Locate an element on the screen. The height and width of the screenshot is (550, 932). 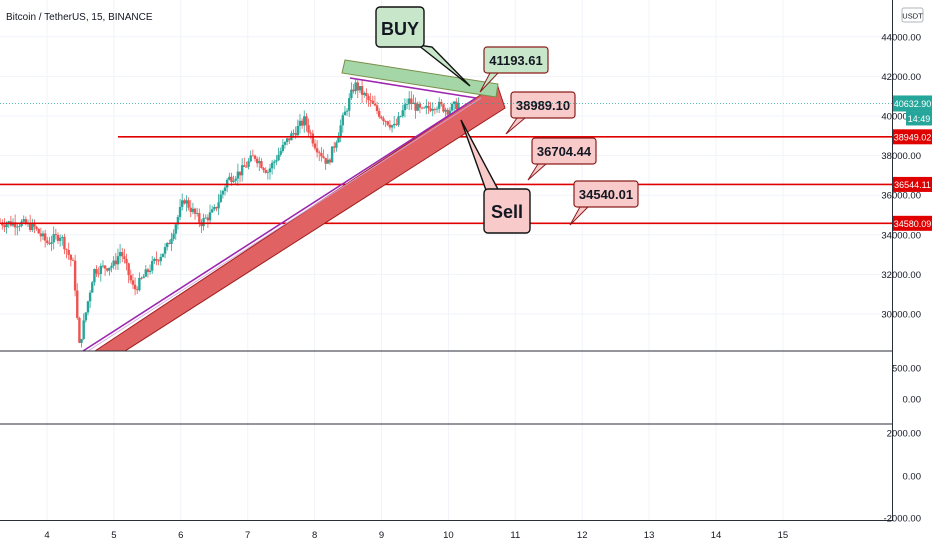
level-price-label: 34580.09 is located at coordinates (913, 224).